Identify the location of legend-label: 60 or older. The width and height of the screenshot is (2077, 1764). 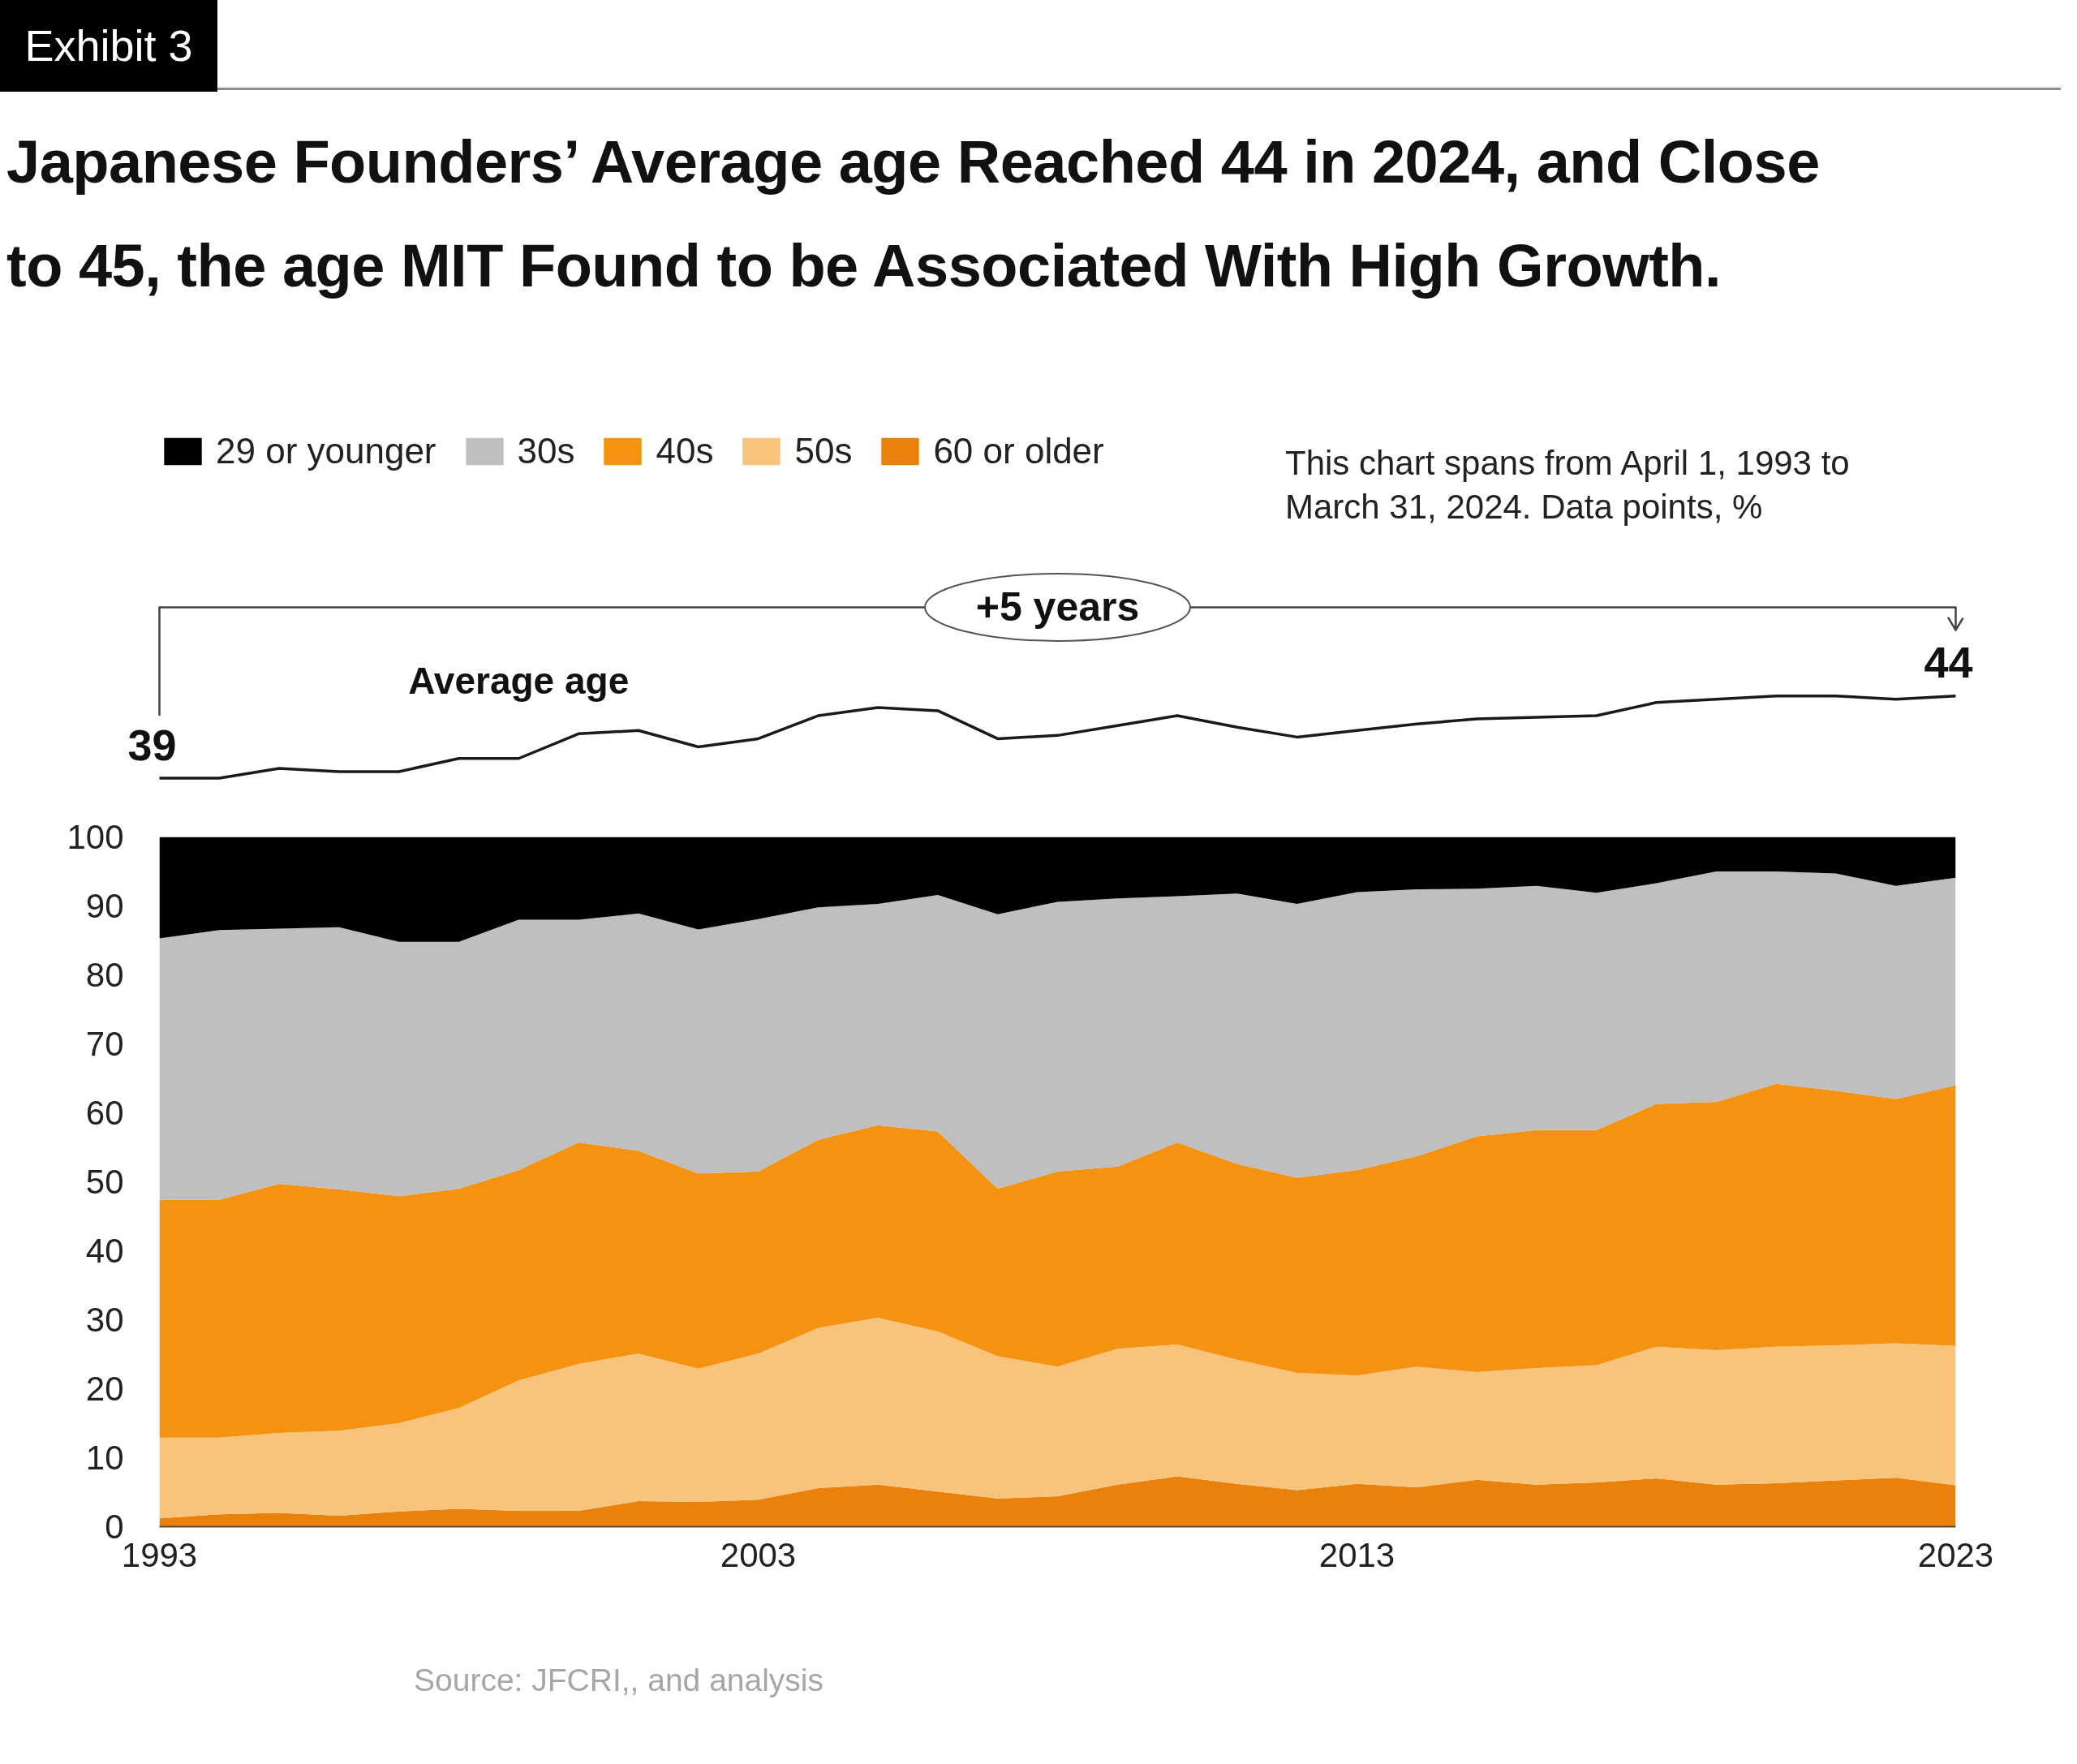
(1018, 451).